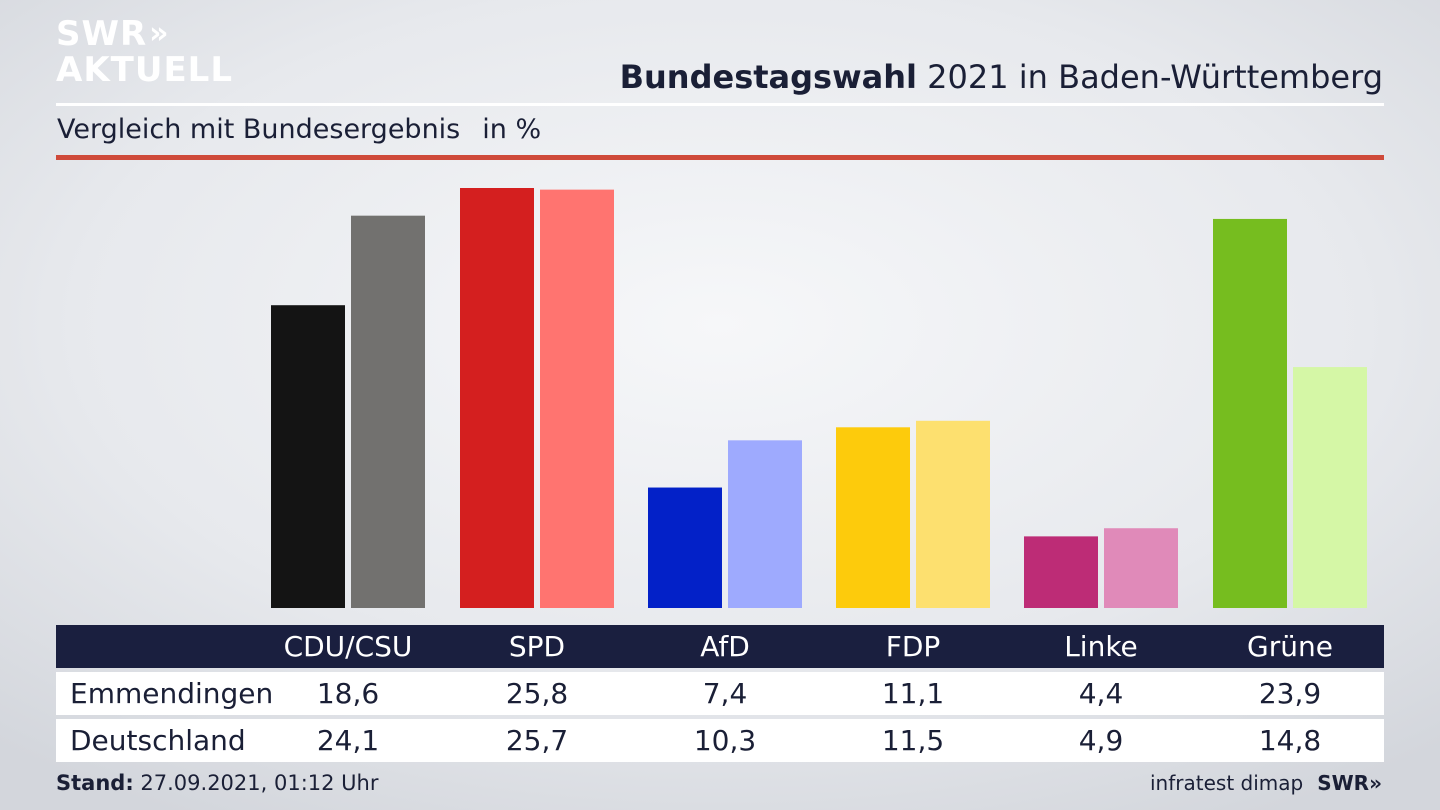 This screenshot has height=810, width=1440. Describe the element at coordinates (172, 693) in the screenshot. I see `row-label: Emmendingen` at that location.